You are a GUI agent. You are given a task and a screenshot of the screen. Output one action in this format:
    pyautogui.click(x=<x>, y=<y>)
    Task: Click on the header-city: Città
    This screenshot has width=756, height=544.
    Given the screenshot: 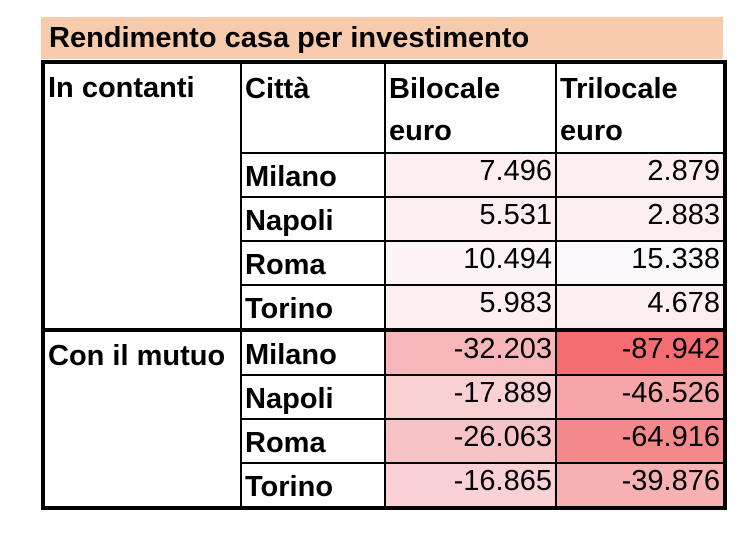 What is the action you would take?
    pyautogui.click(x=313, y=107)
    